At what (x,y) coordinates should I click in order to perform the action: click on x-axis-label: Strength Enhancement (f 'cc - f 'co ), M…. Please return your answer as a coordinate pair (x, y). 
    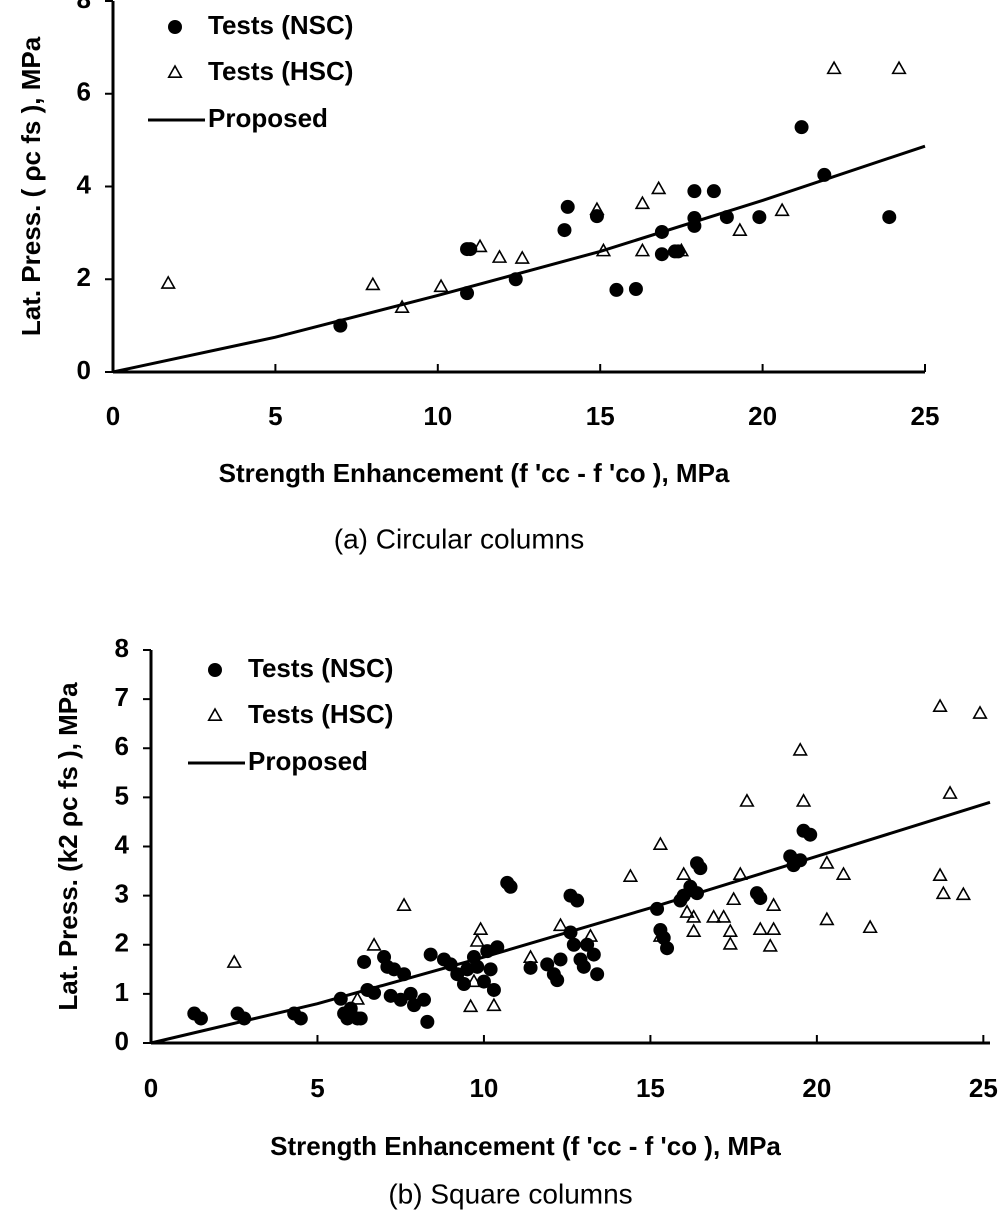
    Looking at the image, I should click on (525, 1146).